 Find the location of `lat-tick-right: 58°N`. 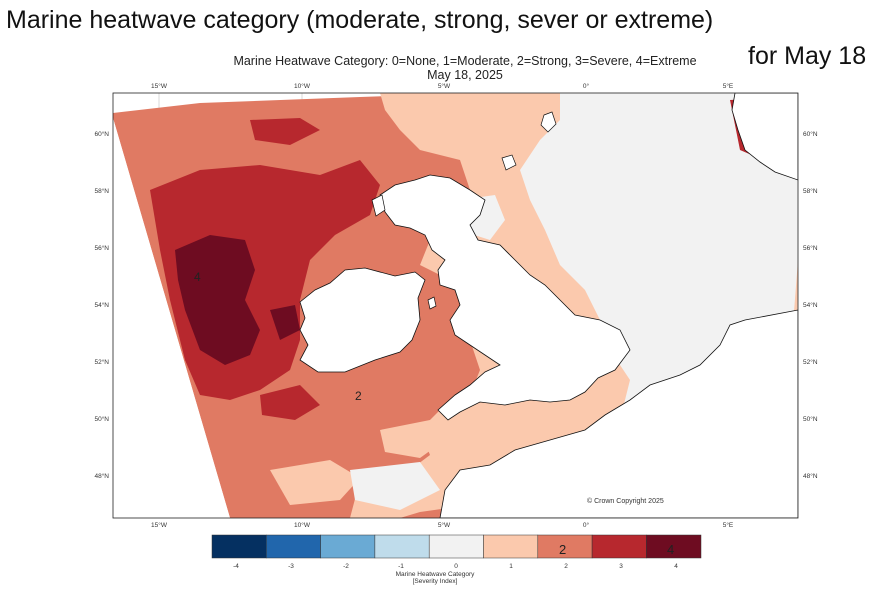

lat-tick-right: 58°N is located at coordinates (810, 191).